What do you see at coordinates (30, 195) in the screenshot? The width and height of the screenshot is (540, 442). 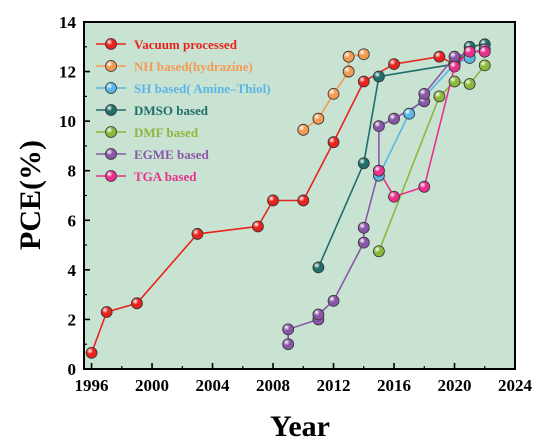 I see `y-axis-title: PCE(%)` at bounding box center [30, 195].